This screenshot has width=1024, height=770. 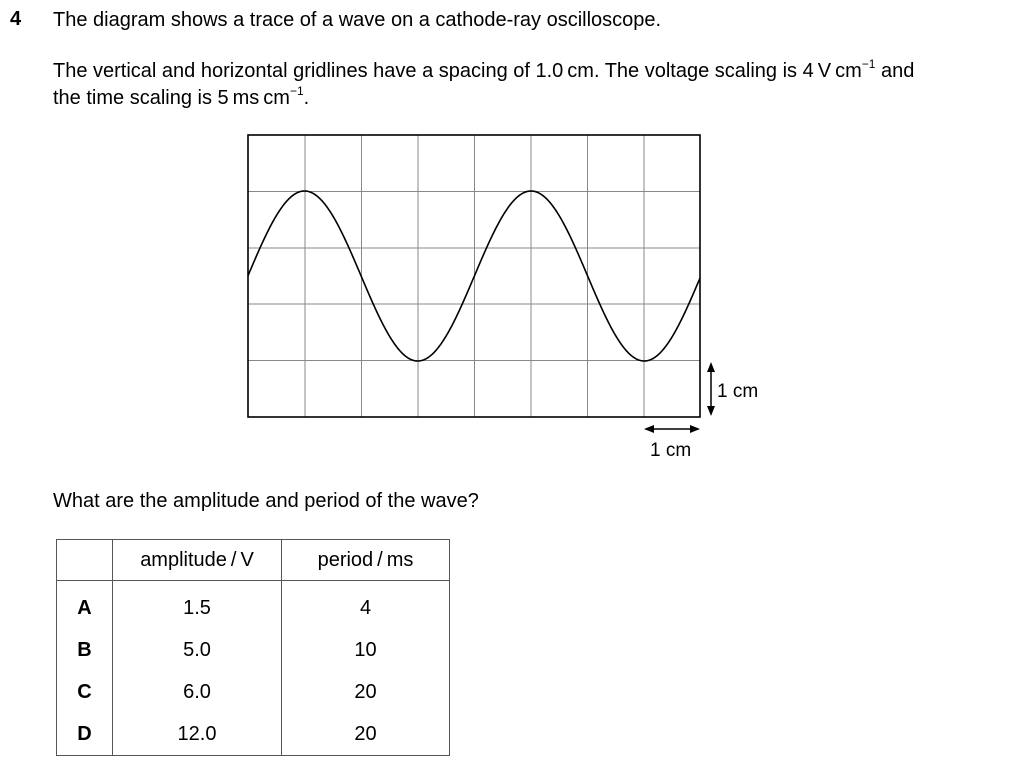 I want to click on scaling-superscript: −1, so click(x=868, y=64).